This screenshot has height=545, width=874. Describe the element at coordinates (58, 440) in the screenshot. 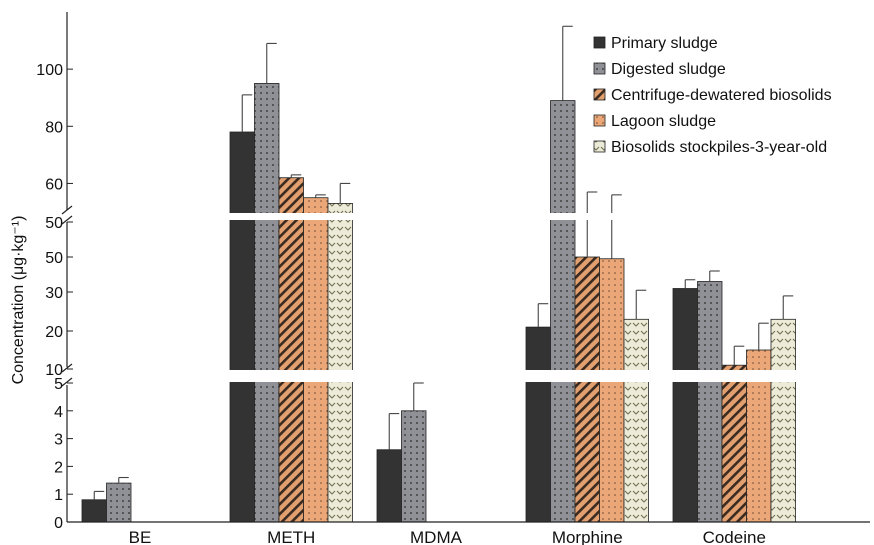

I see `y-tick-label: 3` at that location.